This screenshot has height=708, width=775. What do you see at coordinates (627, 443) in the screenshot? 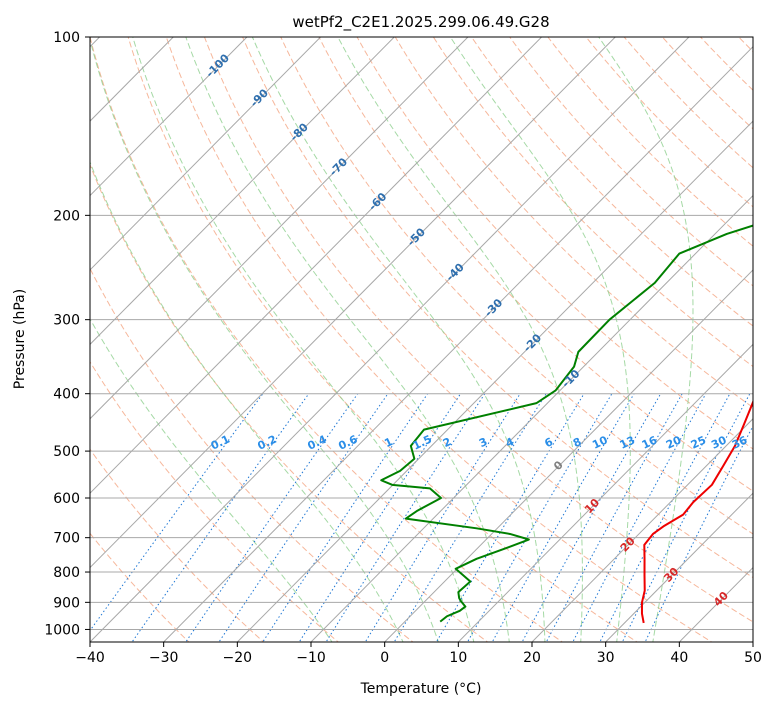
I see `mixing-ratio-label: 13` at bounding box center [627, 443].